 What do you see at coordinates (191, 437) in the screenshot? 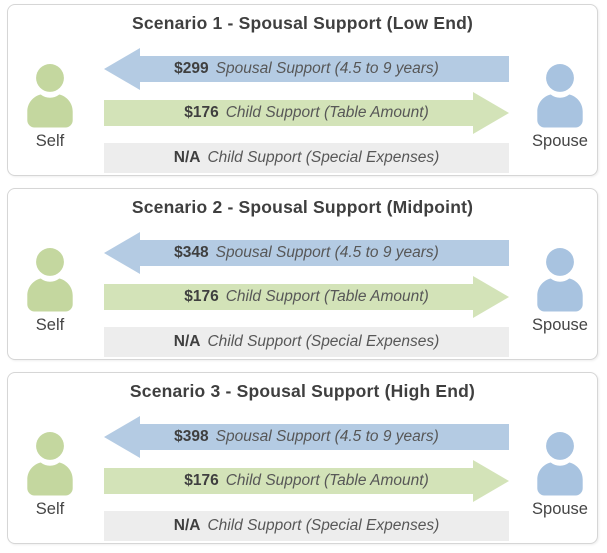
I see `amount-text: $398` at bounding box center [191, 437].